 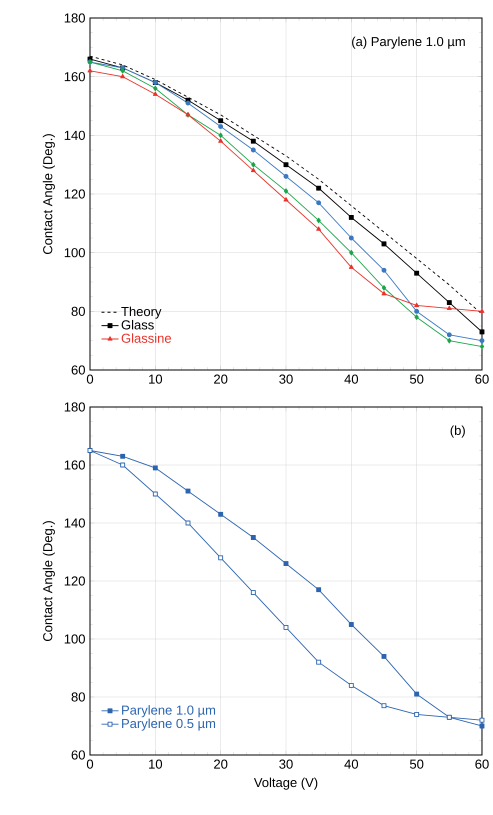 What do you see at coordinates (169, 711) in the screenshot?
I see `legend-label: Parylene 1.0 µm` at bounding box center [169, 711].